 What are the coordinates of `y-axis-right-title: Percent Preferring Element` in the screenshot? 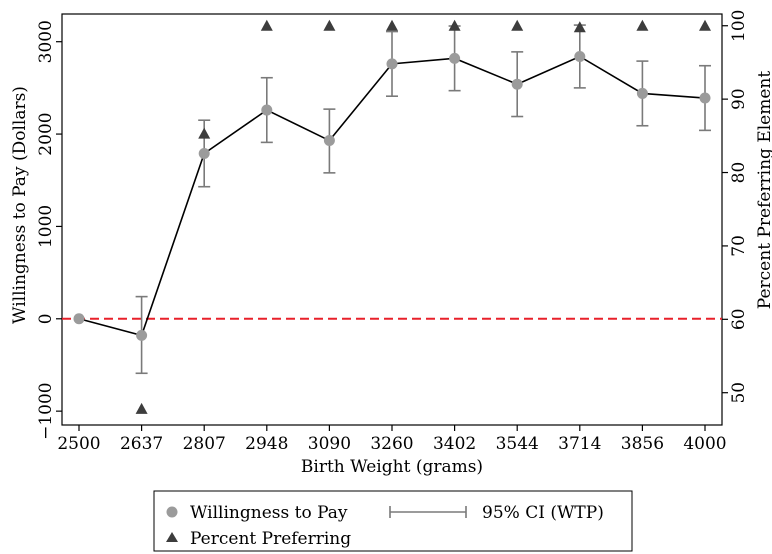 It's located at (763, 190).